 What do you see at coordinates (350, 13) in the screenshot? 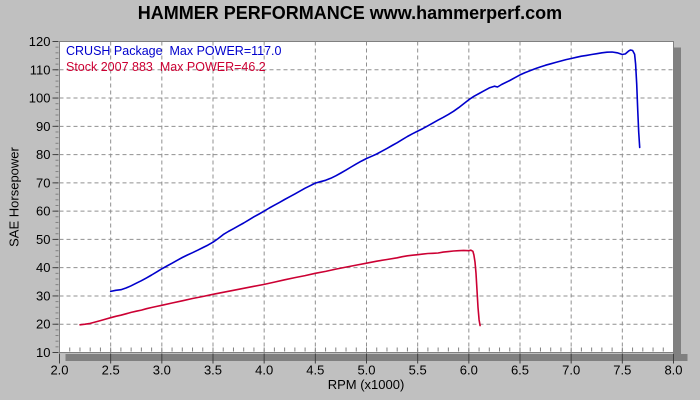
I see `chart-title: HAMMER PERFORMANCE www.hammerperf.com` at bounding box center [350, 13].